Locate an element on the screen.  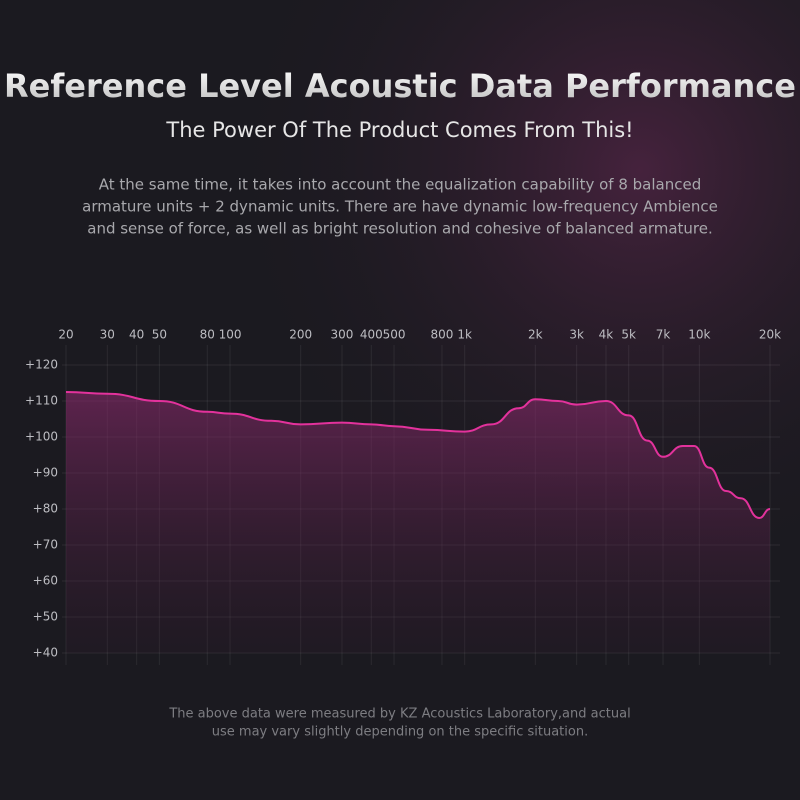
y-tick-label: +80 is located at coordinates (45, 509).